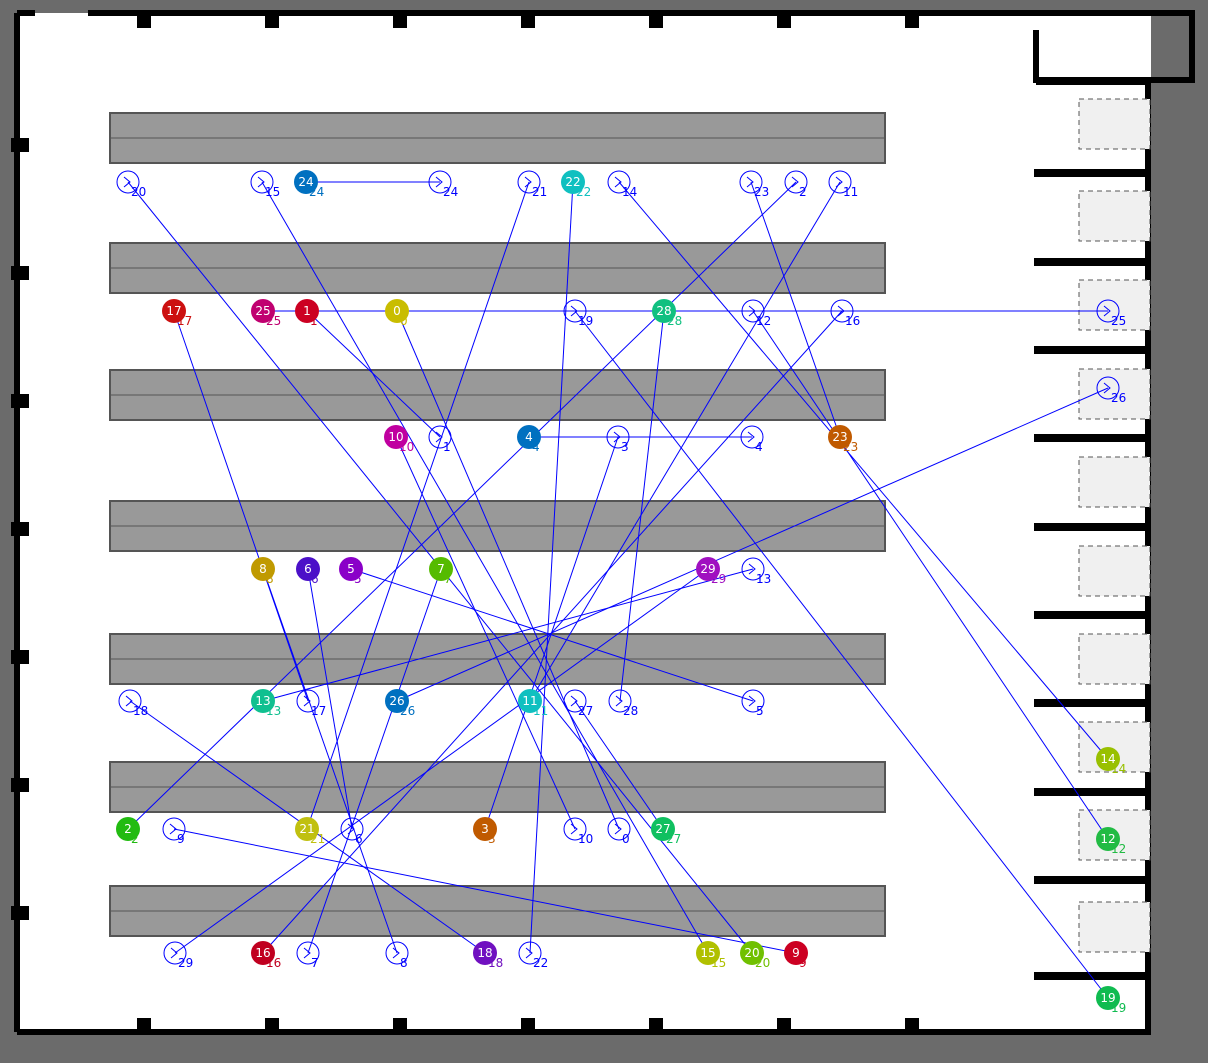 This screenshot has height=1063, width=1208. I want to click on robot-label: 15, so click(707, 953).